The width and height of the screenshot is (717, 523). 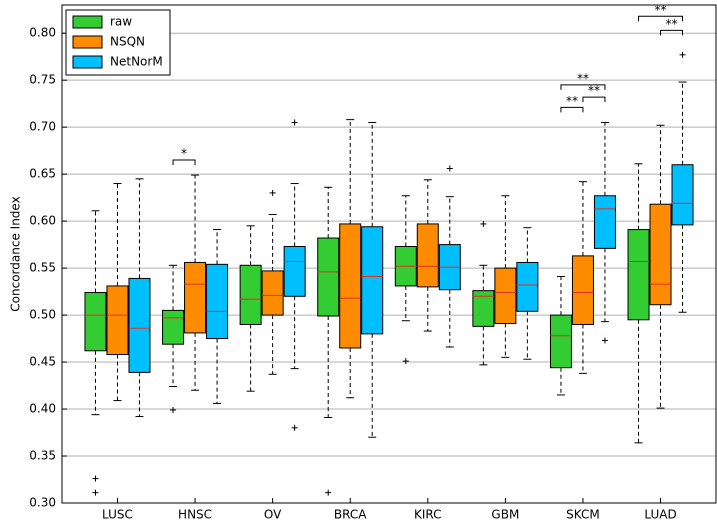 What do you see at coordinates (42, 409) in the screenshot?
I see `y-tick-label: 0.40` at bounding box center [42, 409].